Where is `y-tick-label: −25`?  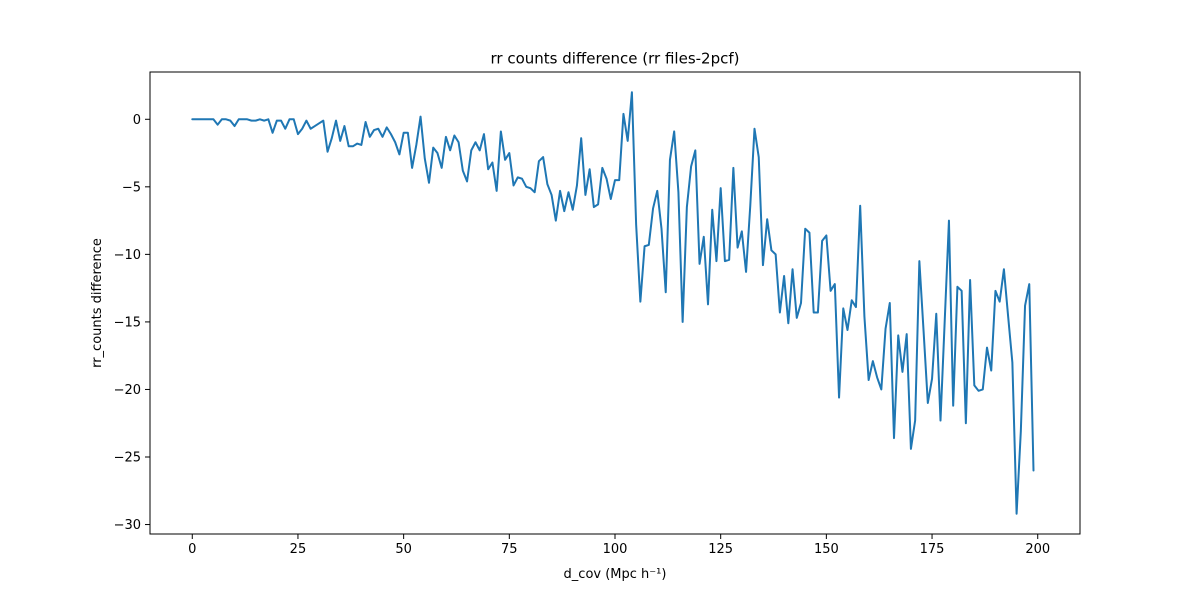 y-tick-label: −25 is located at coordinates (127, 458).